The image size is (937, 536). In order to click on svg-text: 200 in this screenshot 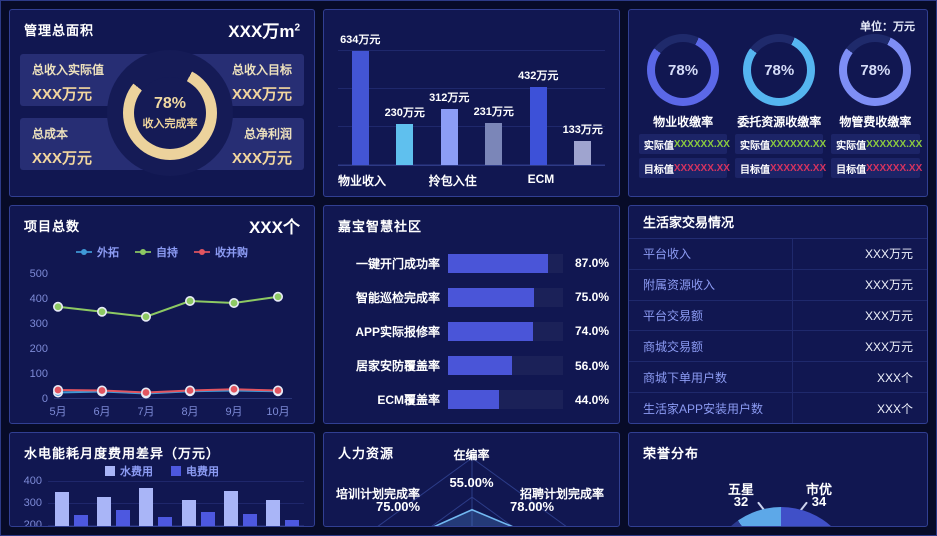, I will do `click(39, 349)`.